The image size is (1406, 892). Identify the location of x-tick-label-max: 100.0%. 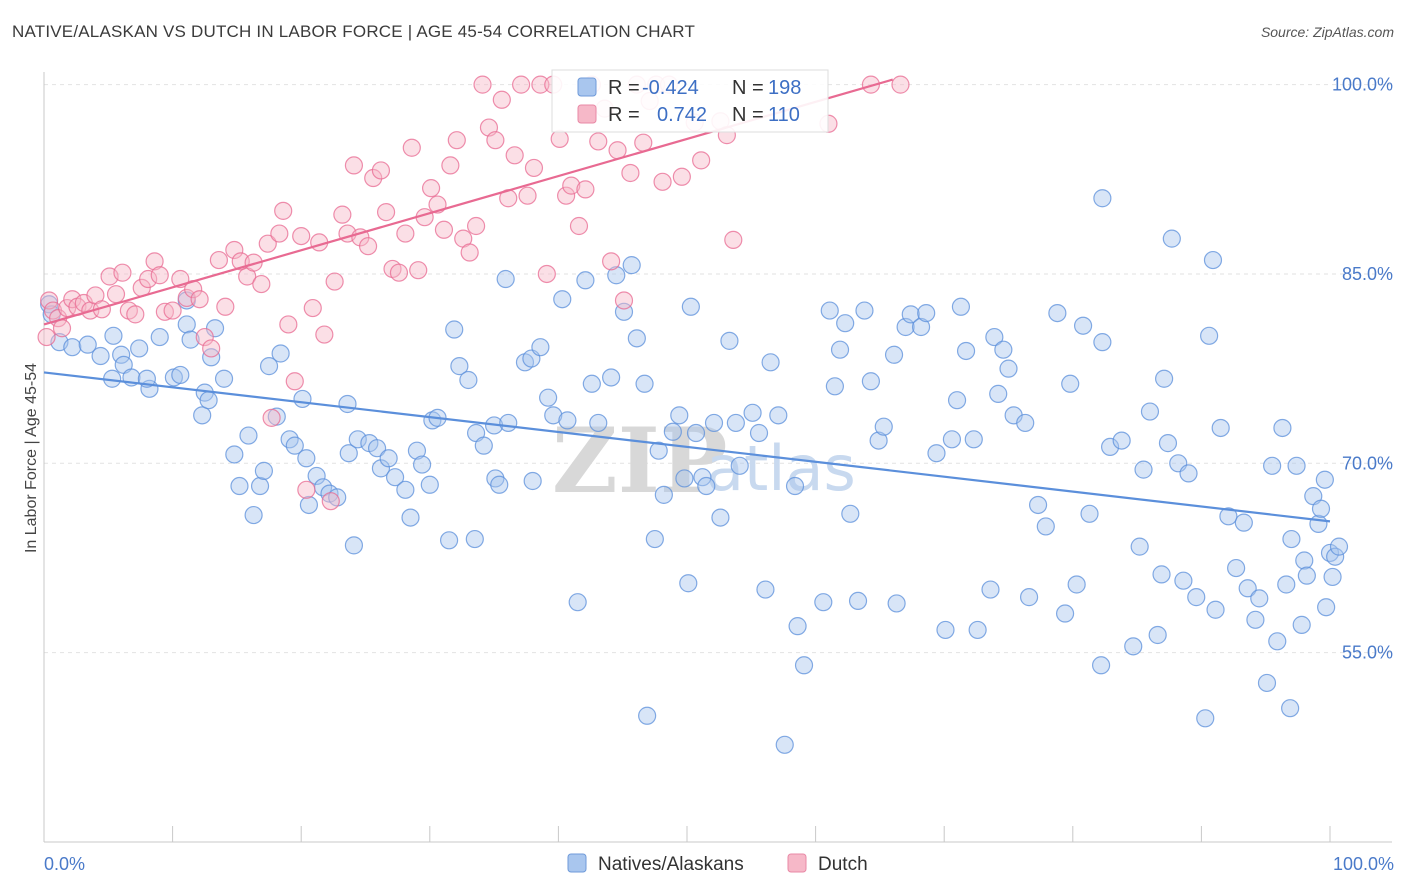
(1363, 864).